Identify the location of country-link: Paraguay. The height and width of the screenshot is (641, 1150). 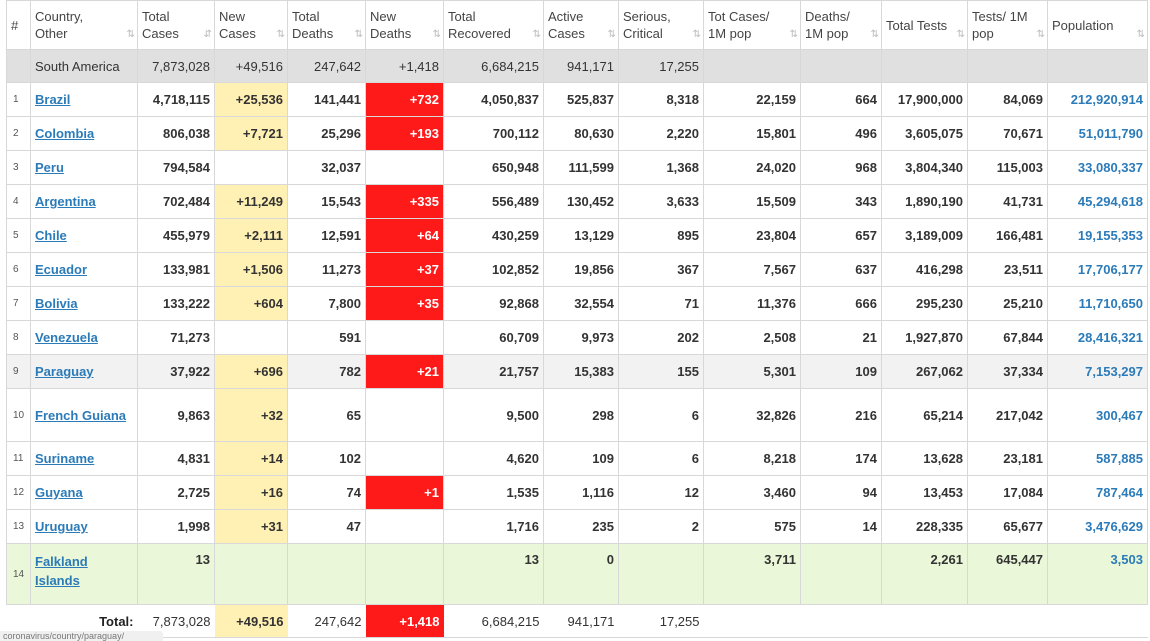
(64, 371).